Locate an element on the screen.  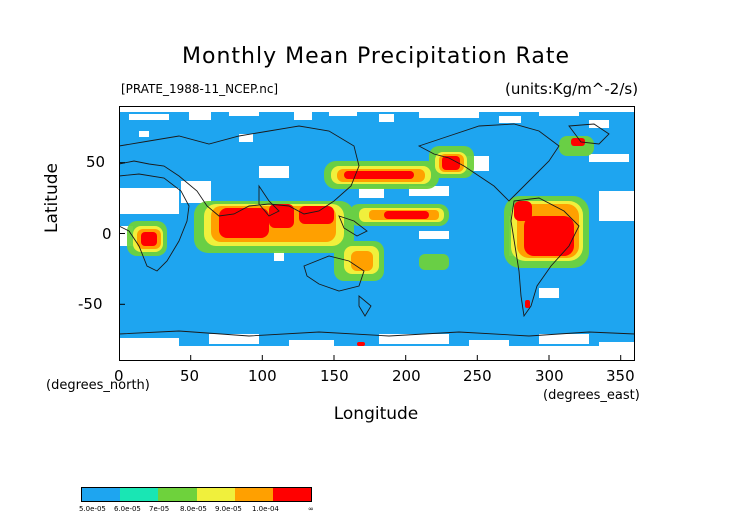
colorbar-label: 8.0e-05 is located at coordinates (193, 509).